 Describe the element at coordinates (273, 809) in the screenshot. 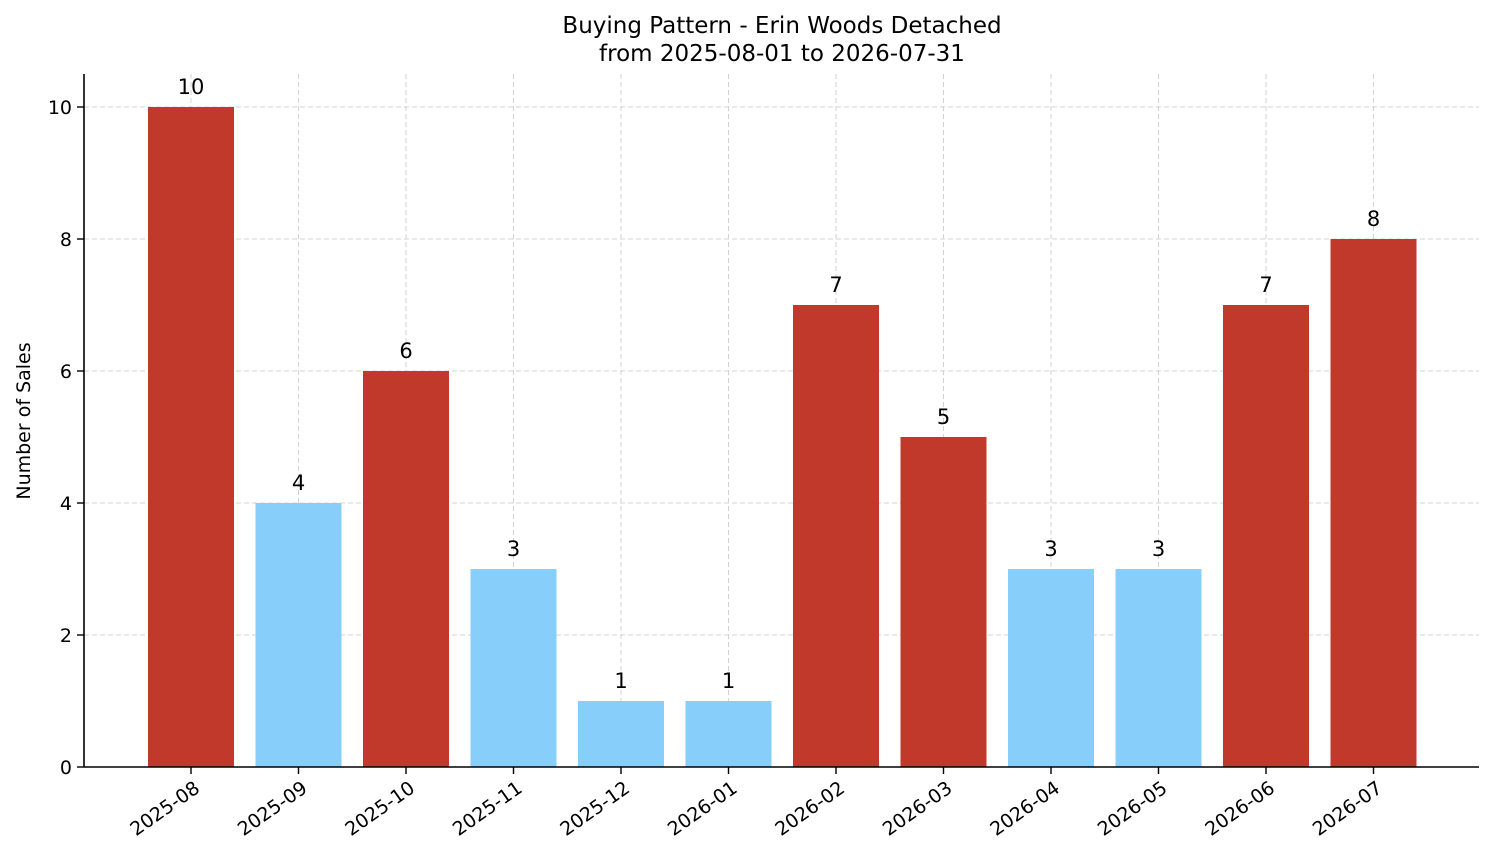

I see `x-tick-label: 2025-09` at that location.